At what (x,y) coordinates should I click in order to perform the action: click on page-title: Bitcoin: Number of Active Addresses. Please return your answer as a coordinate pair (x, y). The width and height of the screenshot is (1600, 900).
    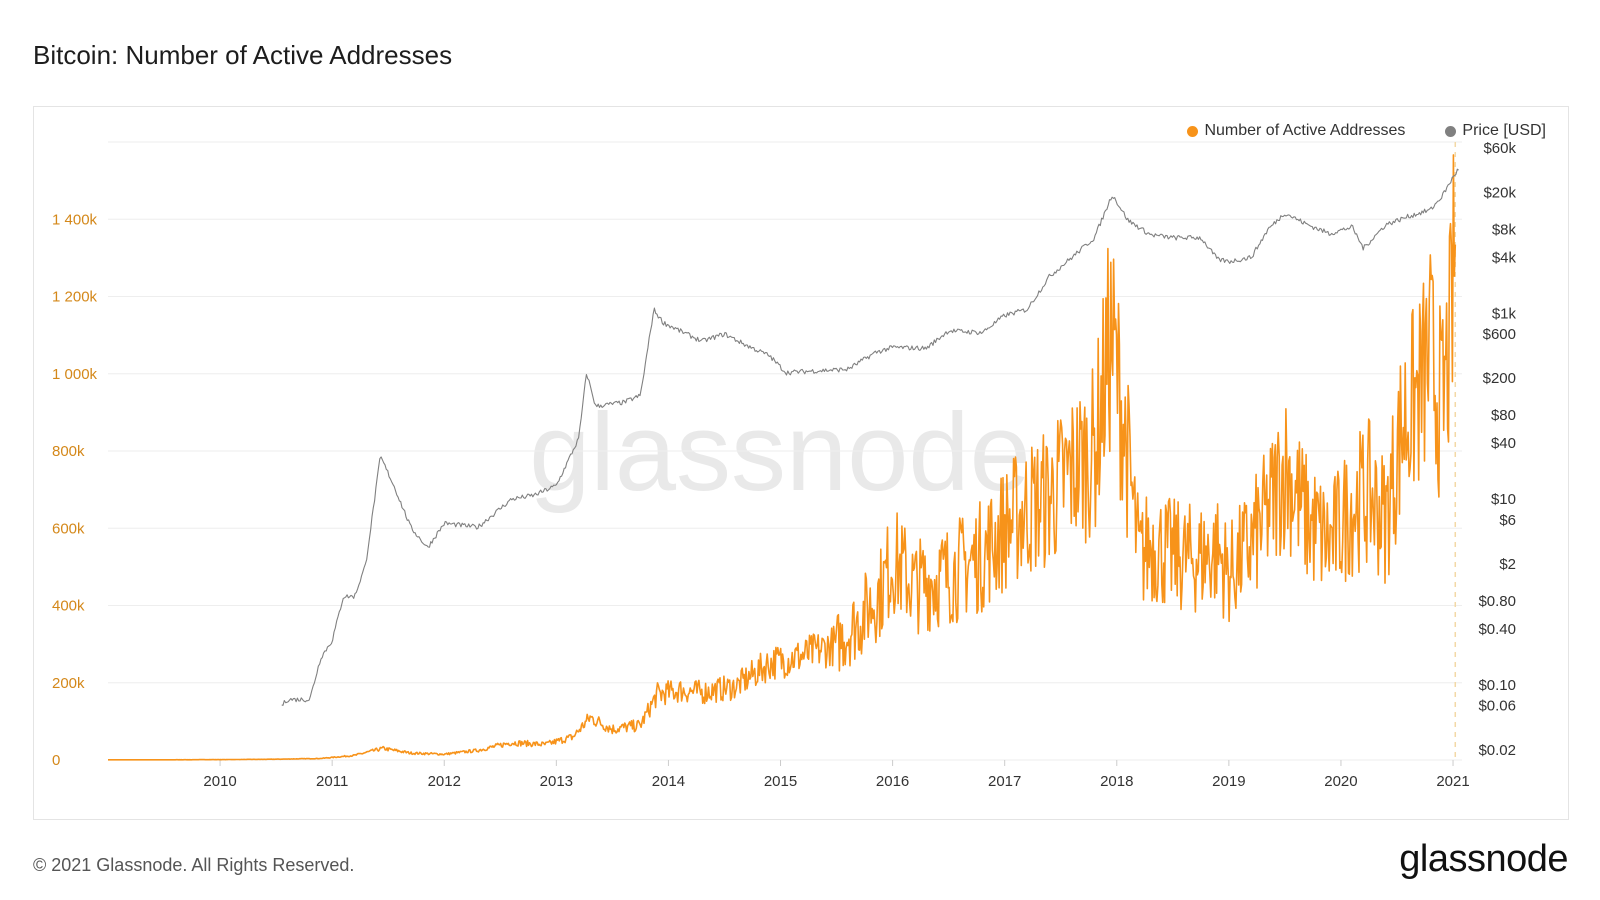
    Looking at the image, I should click on (243, 55).